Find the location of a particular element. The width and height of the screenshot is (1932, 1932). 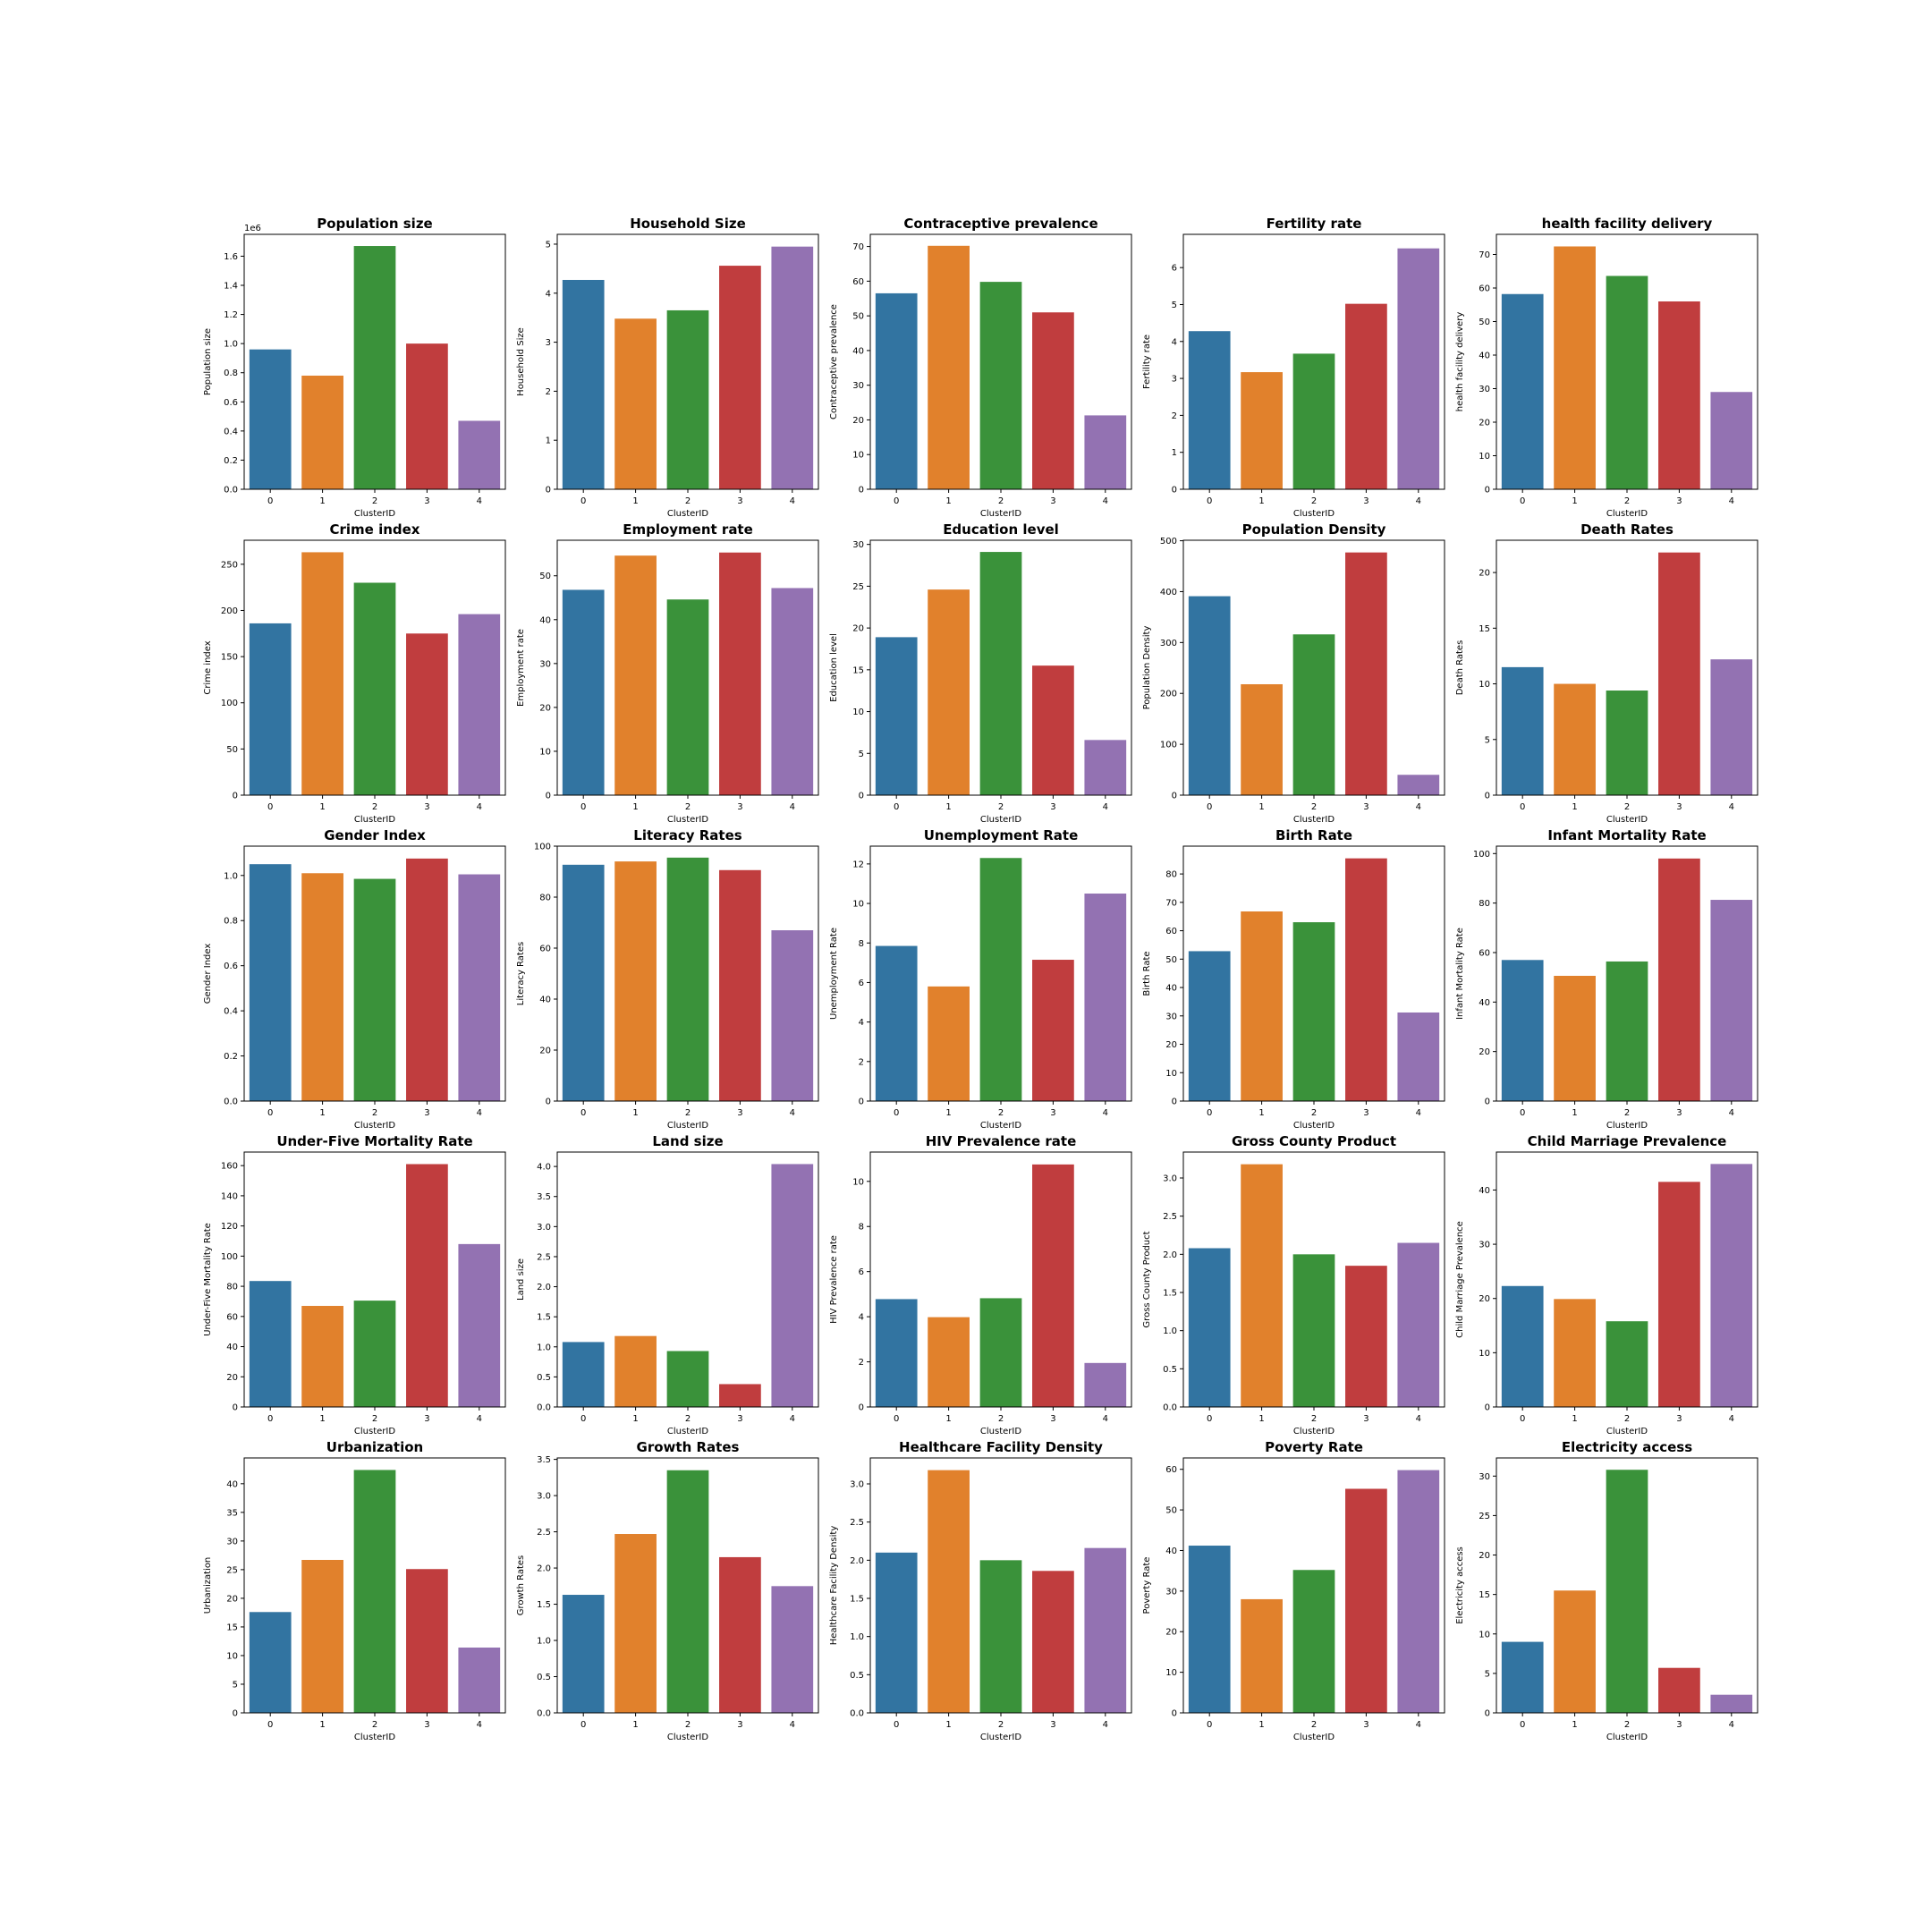

y-tick-label: 2.5 is located at coordinates (544, 1533).